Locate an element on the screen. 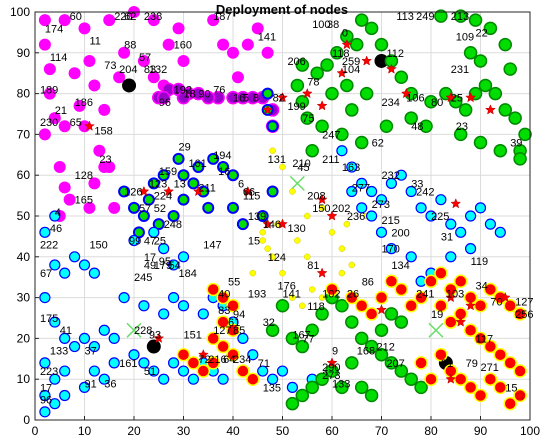 The image size is (550, 448). node-label: 73 is located at coordinates (110, 66).